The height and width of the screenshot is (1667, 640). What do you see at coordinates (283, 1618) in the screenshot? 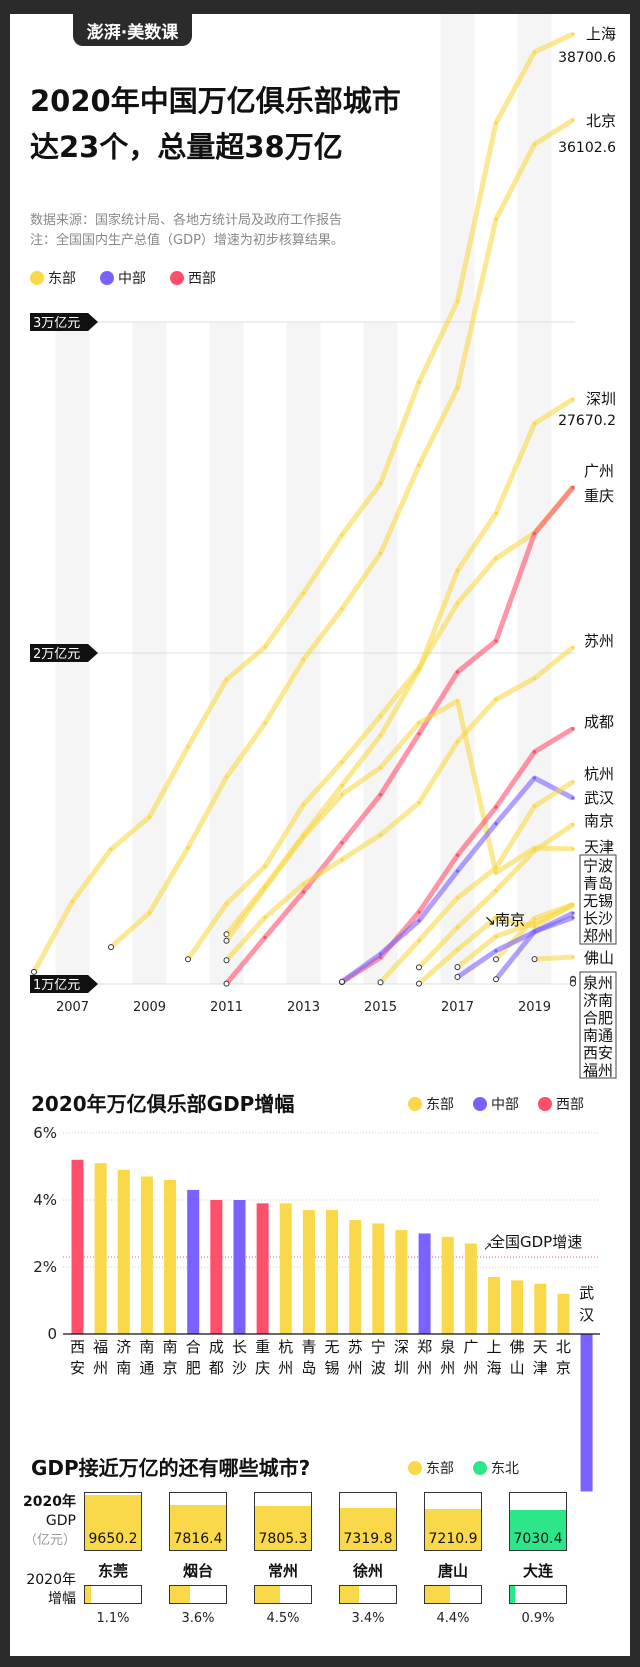
I see `growth-value: 4.5%` at bounding box center [283, 1618].